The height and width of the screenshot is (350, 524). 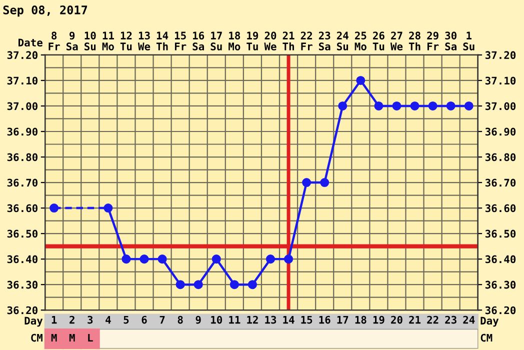 I want to click on x-tick-label: 10, so click(x=216, y=320).